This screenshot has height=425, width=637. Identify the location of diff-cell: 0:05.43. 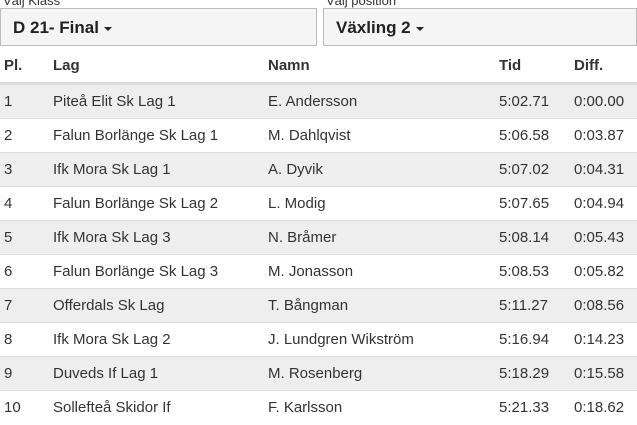
(599, 237).